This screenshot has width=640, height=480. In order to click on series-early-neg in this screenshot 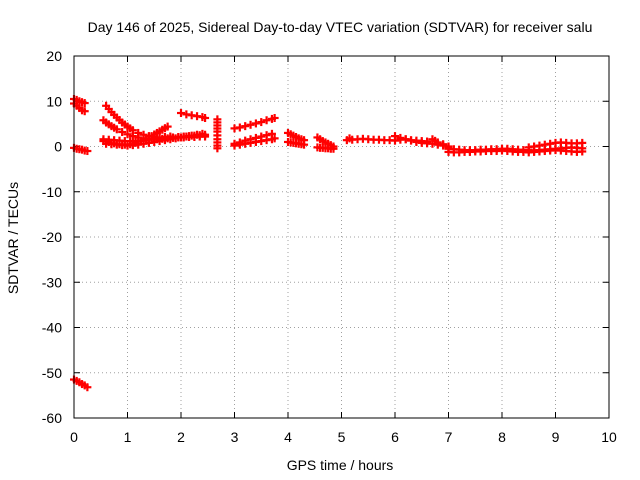, I will do `click(81, 383)`.